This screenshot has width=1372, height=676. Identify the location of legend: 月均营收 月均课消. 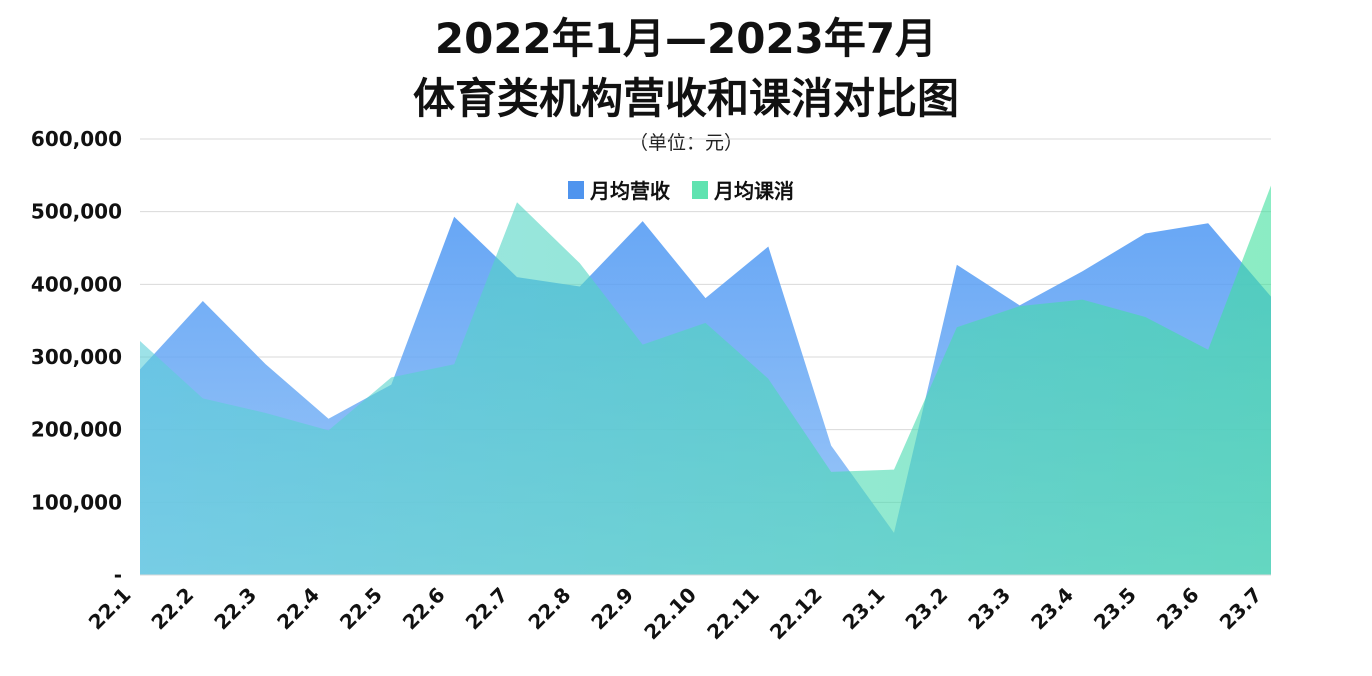
(681, 191).